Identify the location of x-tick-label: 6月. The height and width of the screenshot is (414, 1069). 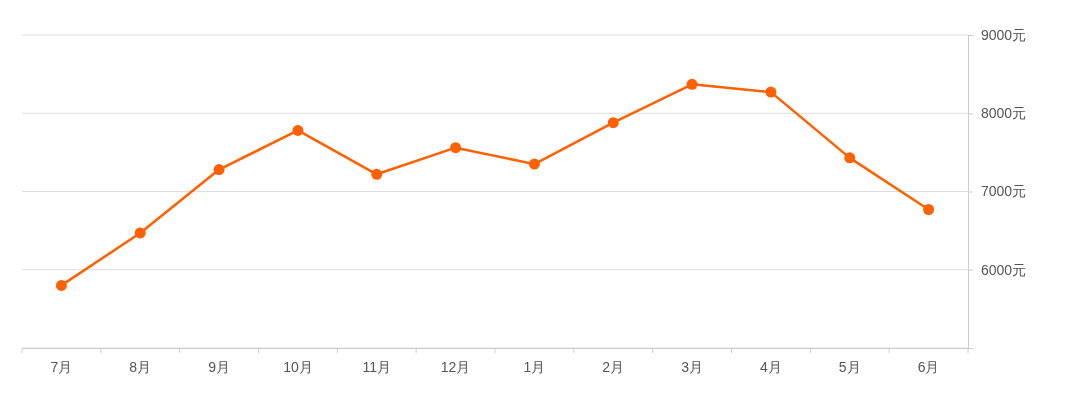
(928, 366).